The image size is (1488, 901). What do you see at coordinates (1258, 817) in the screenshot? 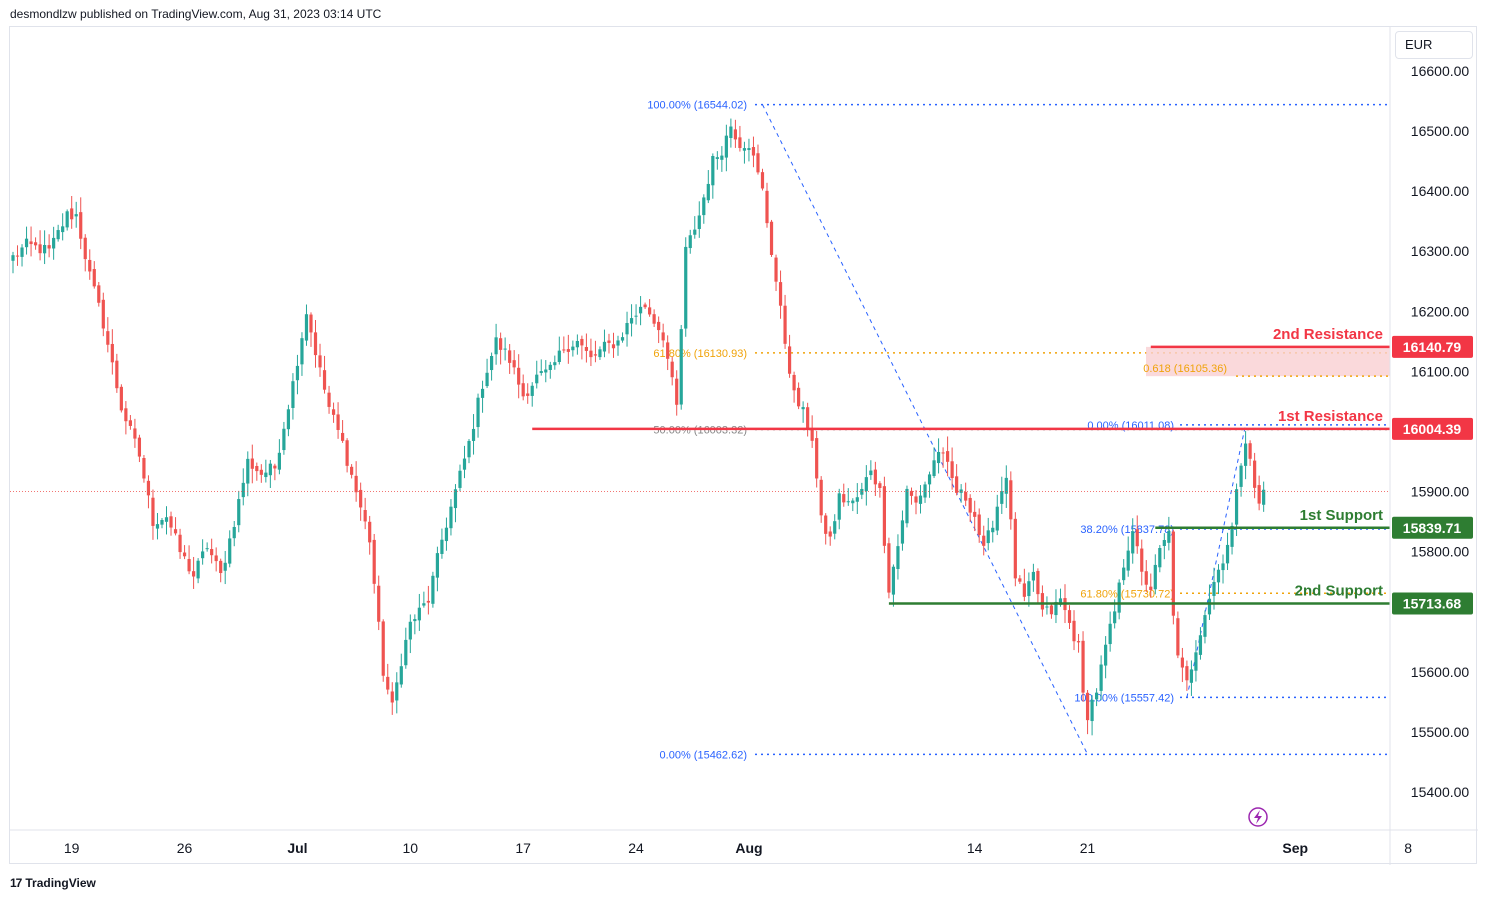
I see `lightning-icon` at bounding box center [1258, 817].